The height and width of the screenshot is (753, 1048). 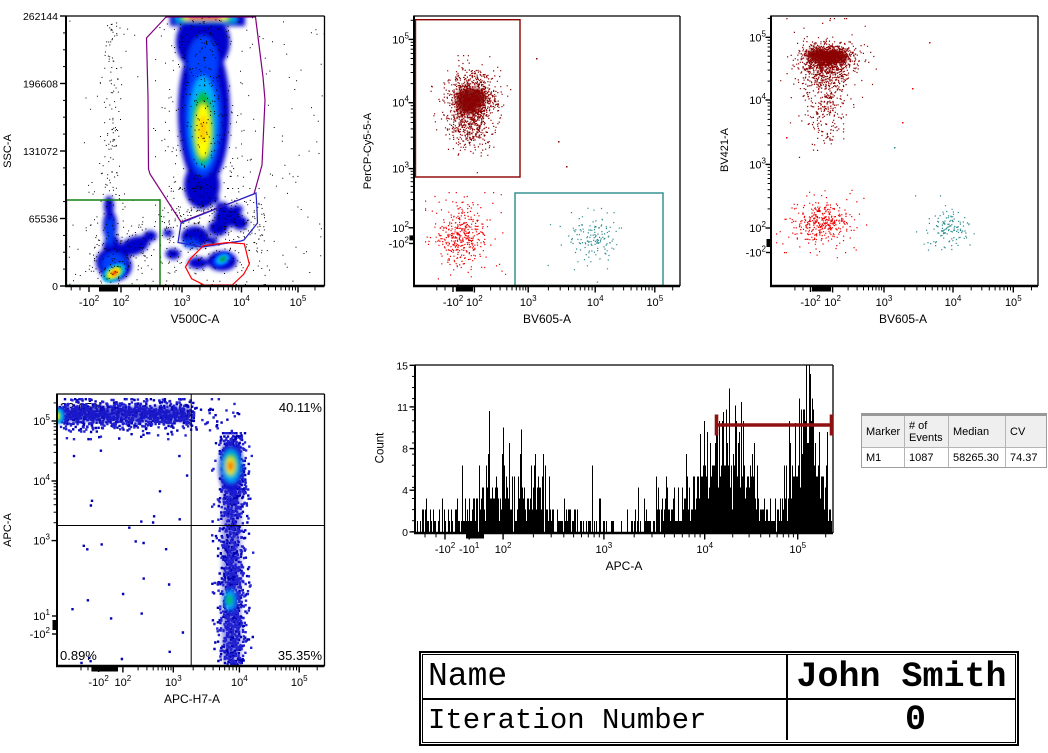 What do you see at coordinates (402, 366) in the screenshot?
I see `svg-text: 15` at bounding box center [402, 366].